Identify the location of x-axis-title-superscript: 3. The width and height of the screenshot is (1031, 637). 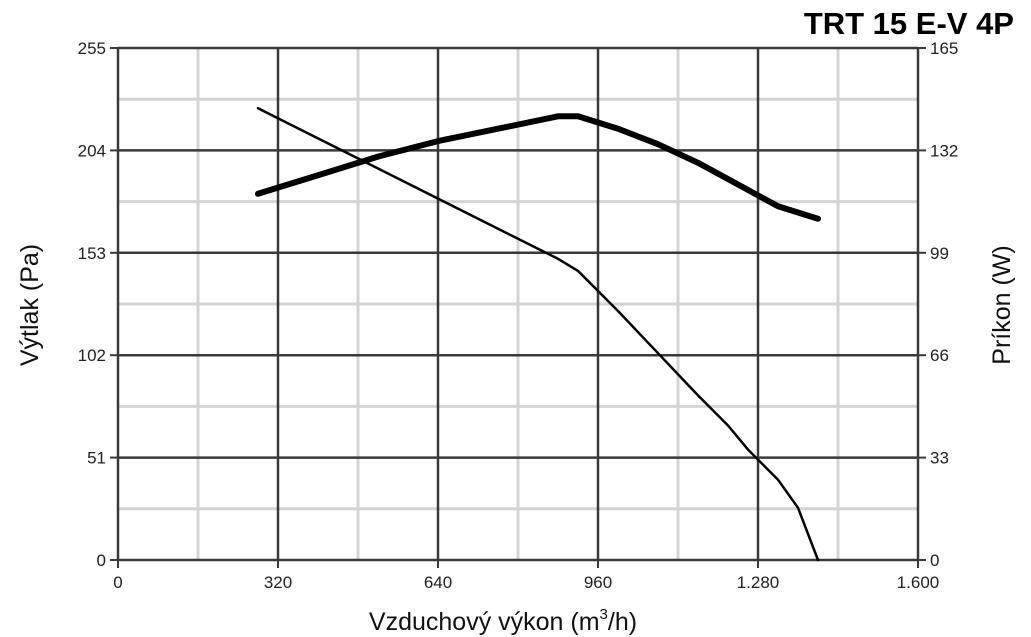
(604, 614).